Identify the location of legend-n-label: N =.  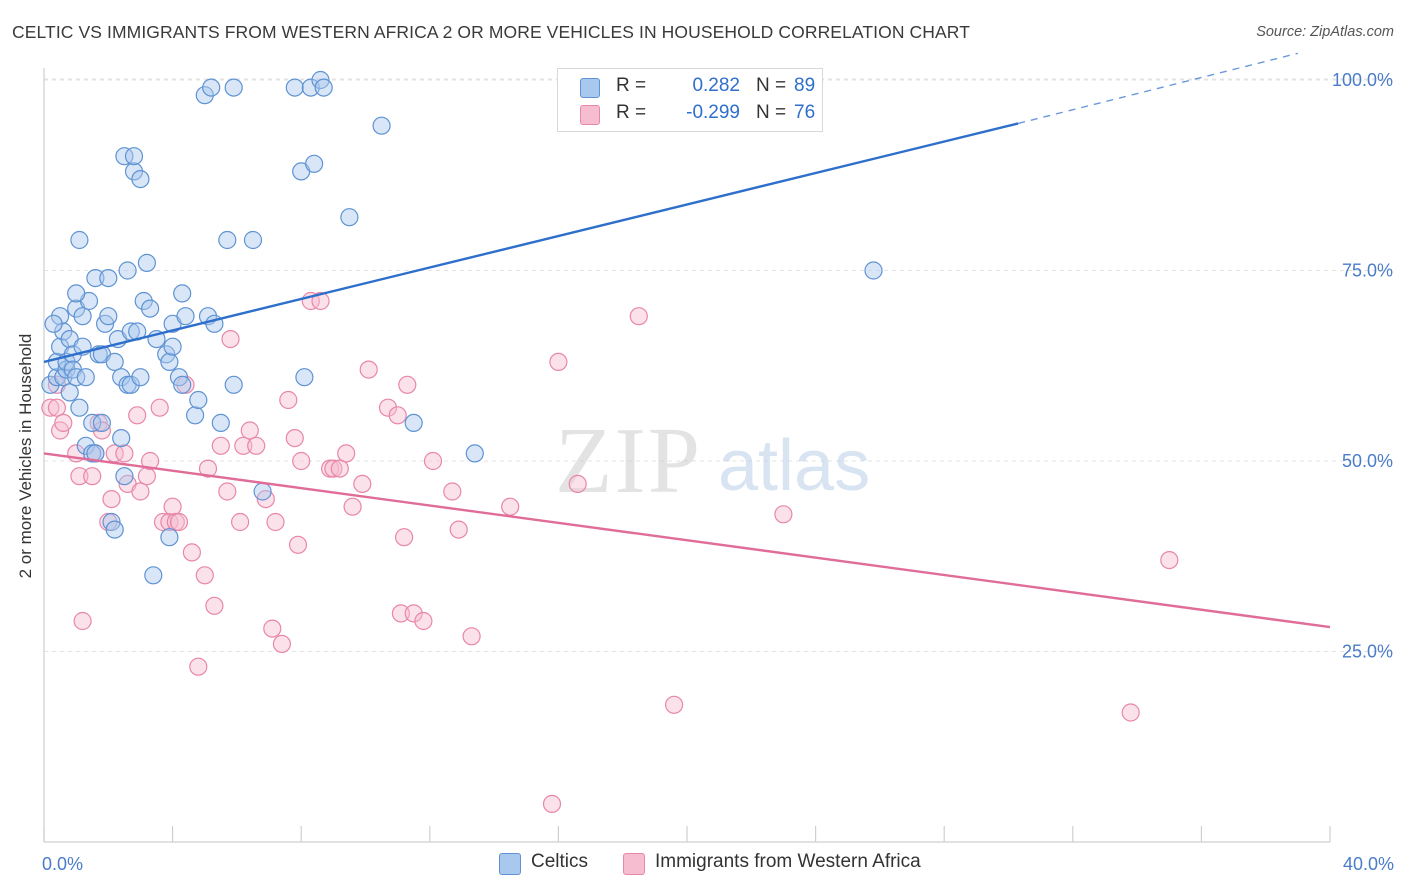
(771, 112).